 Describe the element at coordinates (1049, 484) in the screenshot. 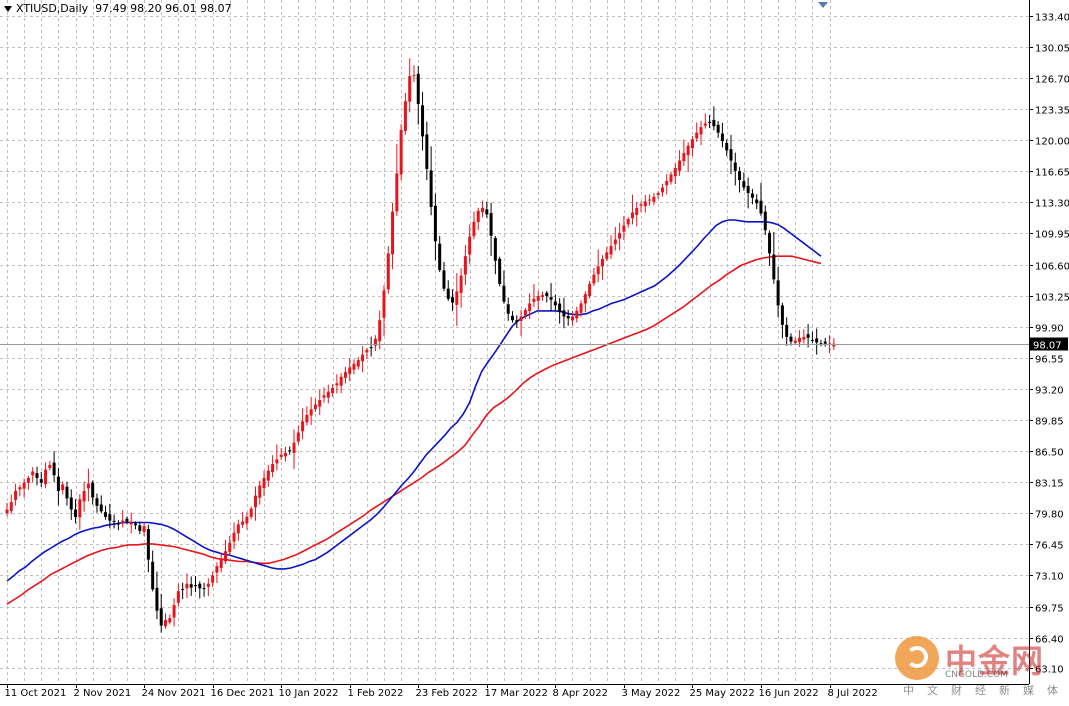

I see `y-tick-label: 83.15` at that location.